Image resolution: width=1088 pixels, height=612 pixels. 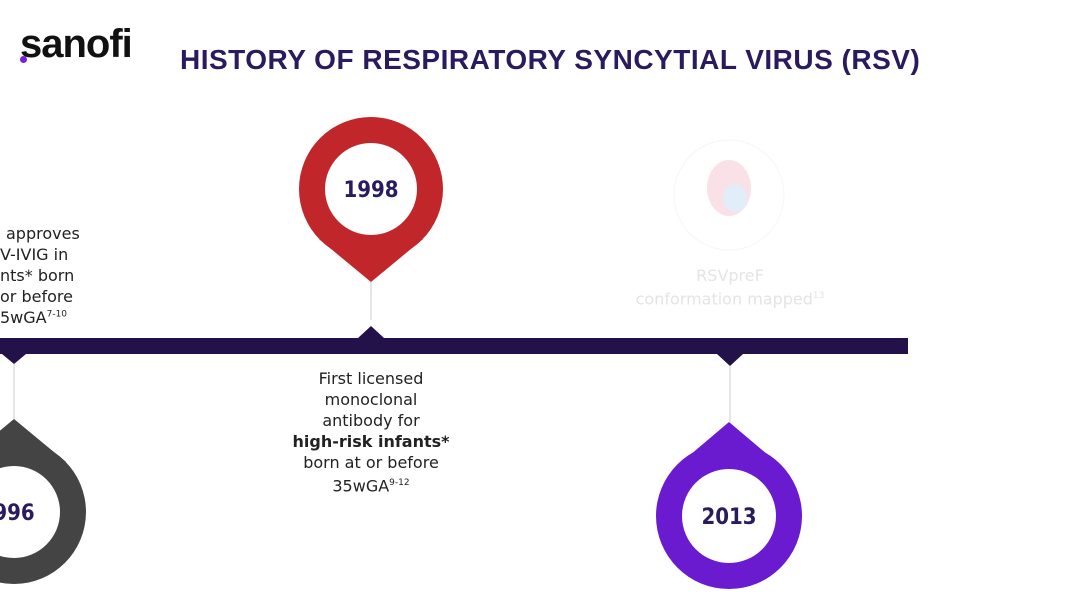 What do you see at coordinates (728, 517) in the screenshot?
I see `year-label: 2013` at bounding box center [728, 517].